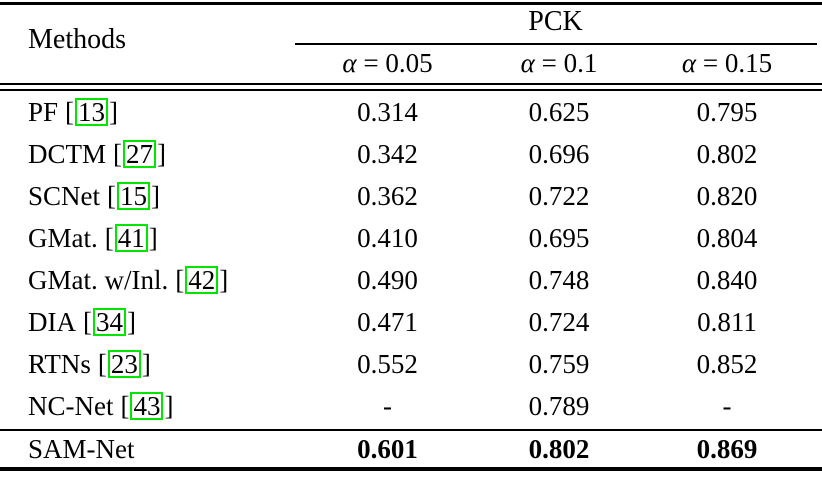  I want to click on method-name: PF, so click(43, 111).